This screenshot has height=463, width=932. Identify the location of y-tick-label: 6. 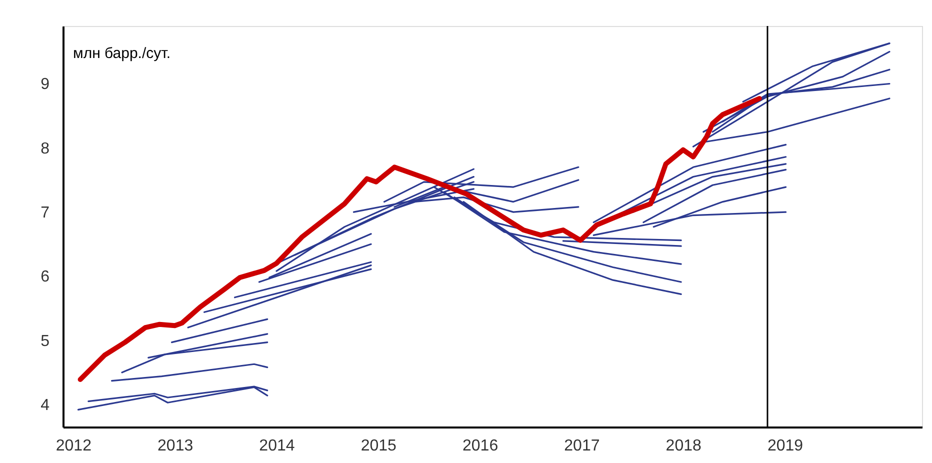
(45, 277).